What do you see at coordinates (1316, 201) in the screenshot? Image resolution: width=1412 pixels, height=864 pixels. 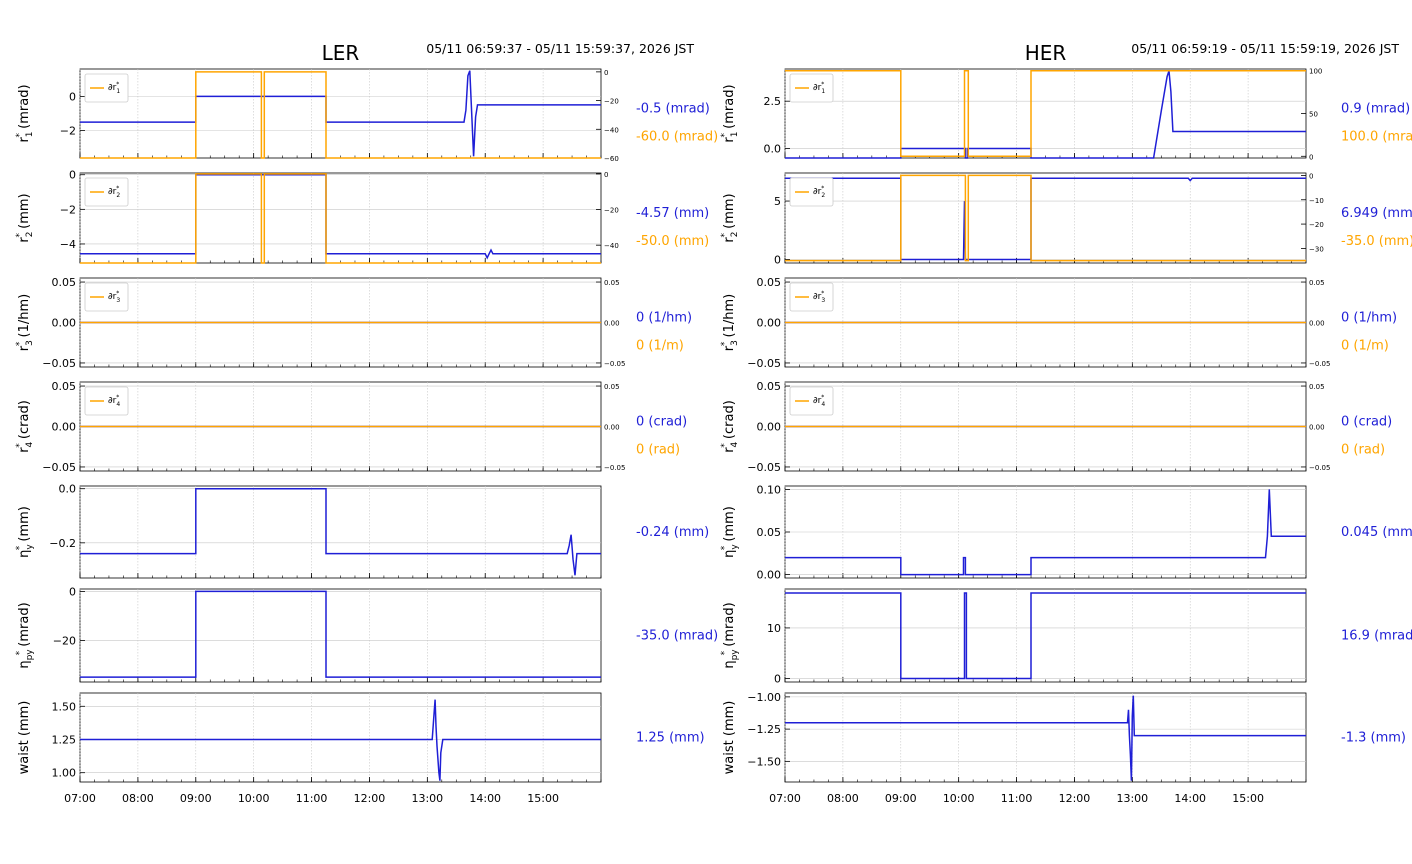 I see `y2-tick-label: −10` at bounding box center [1316, 201].